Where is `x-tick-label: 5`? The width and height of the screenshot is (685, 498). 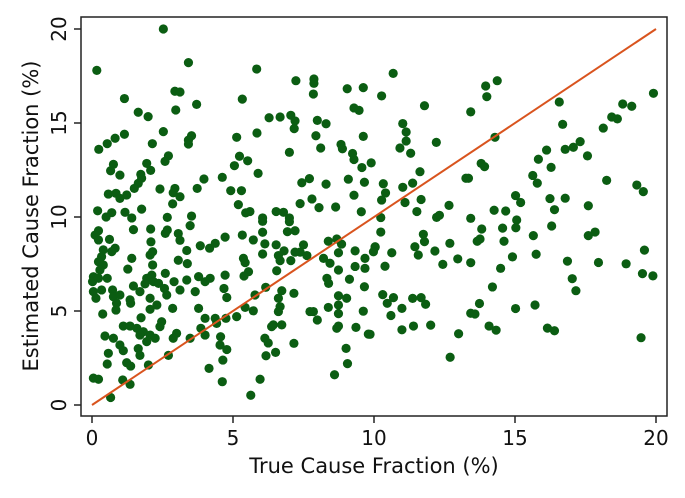
x-tick-label: 5 is located at coordinates (233, 438).